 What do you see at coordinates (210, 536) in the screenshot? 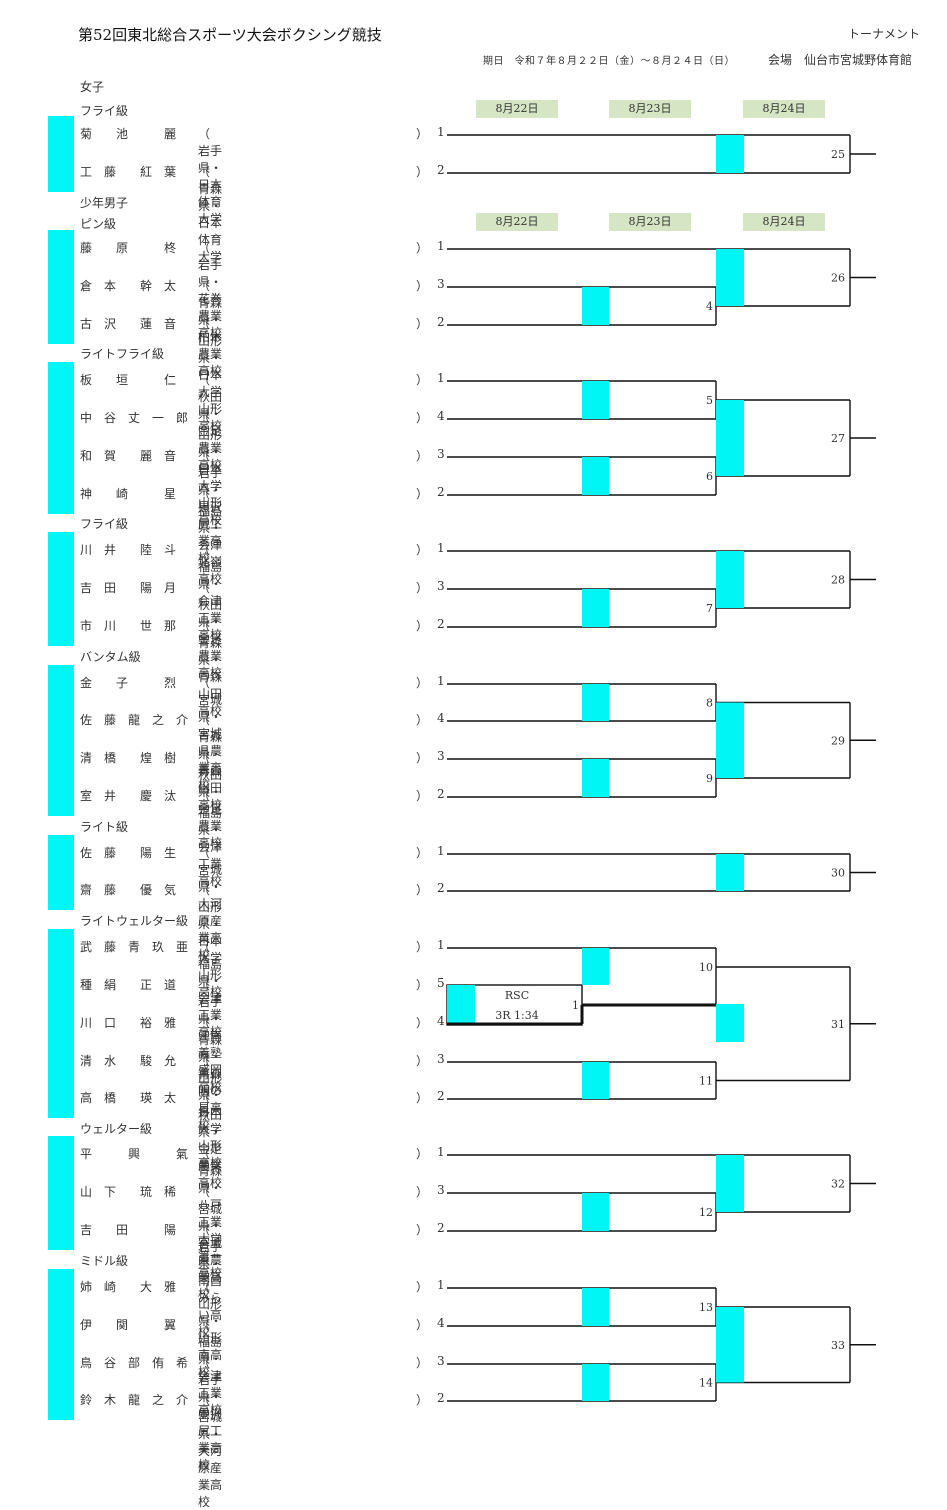
I see `boxer-affiliation: （ 福島県・会津北嶺高校` at bounding box center [210, 536].